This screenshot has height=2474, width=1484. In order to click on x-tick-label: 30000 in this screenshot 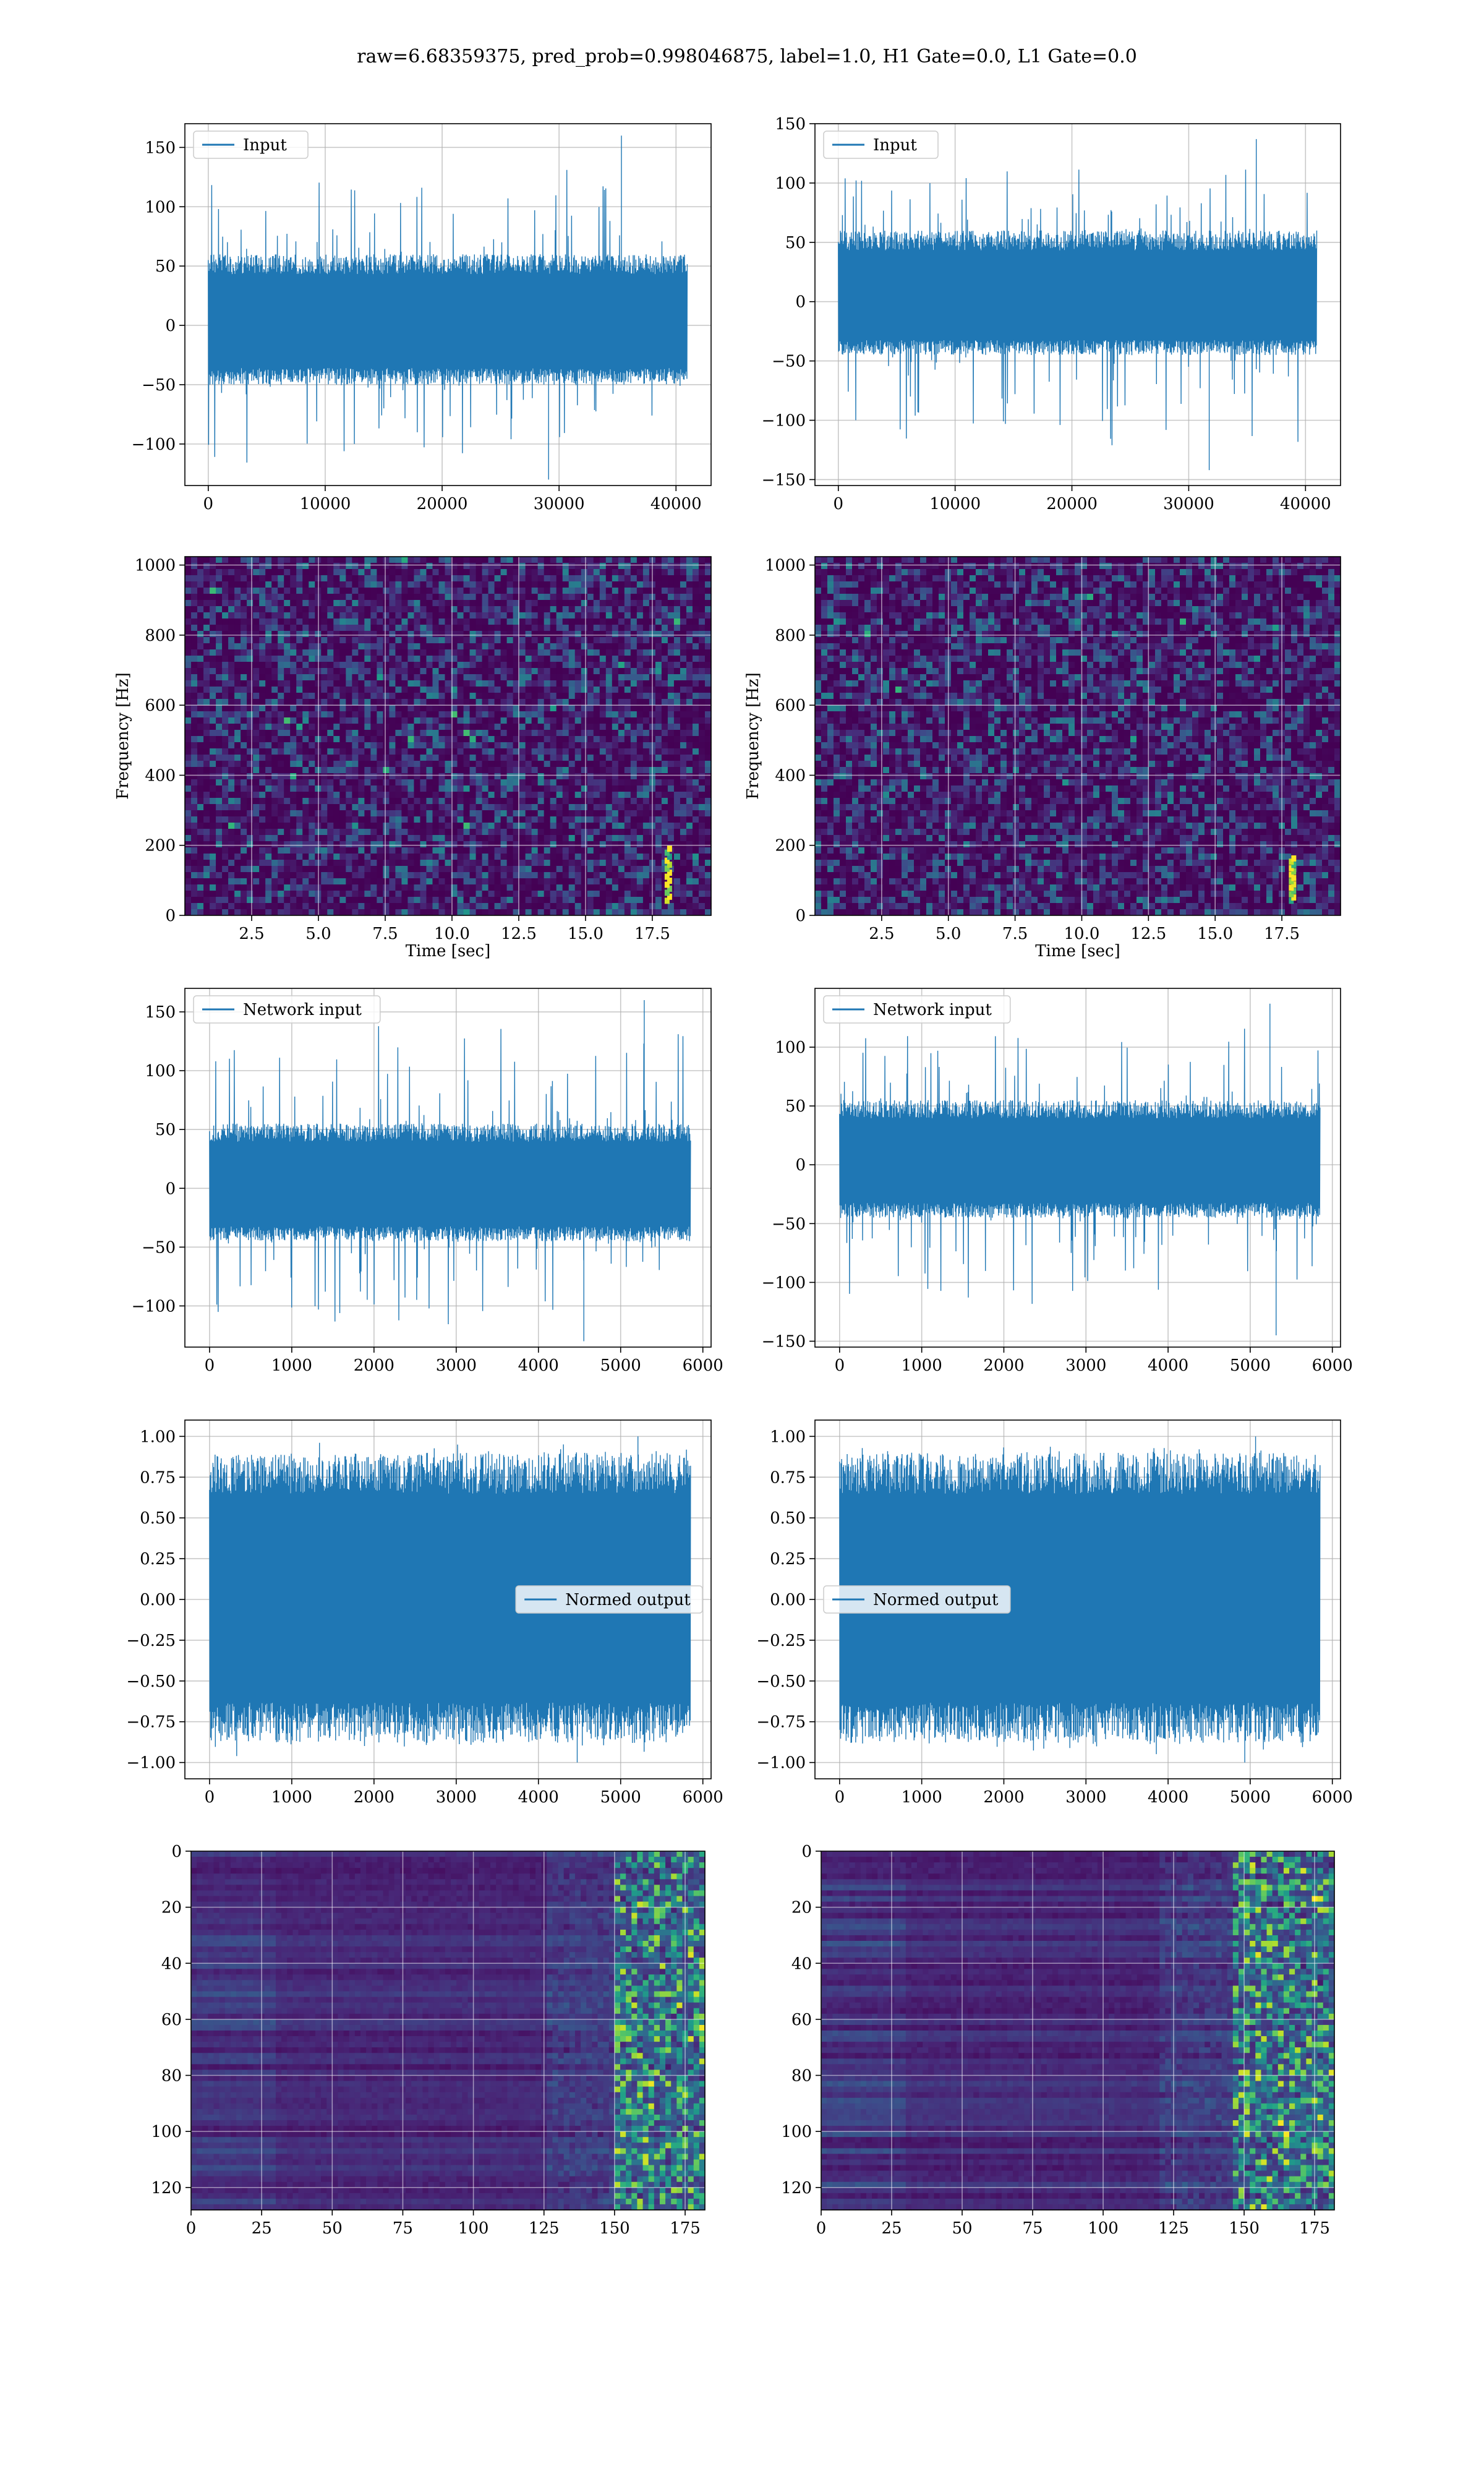, I will do `click(559, 504)`.